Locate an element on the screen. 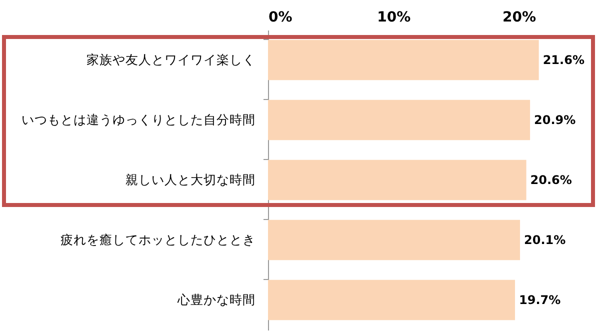  x-tick-label: 10% is located at coordinates (394, 18).